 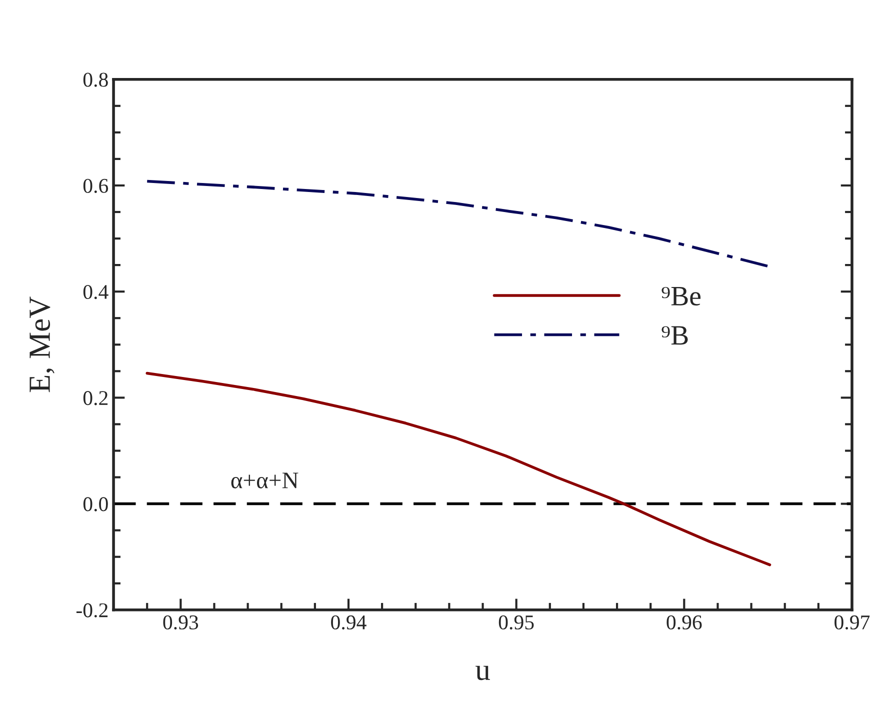 What do you see at coordinates (95, 185) in the screenshot?
I see `y-tick-label: 0.6` at bounding box center [95, 185].